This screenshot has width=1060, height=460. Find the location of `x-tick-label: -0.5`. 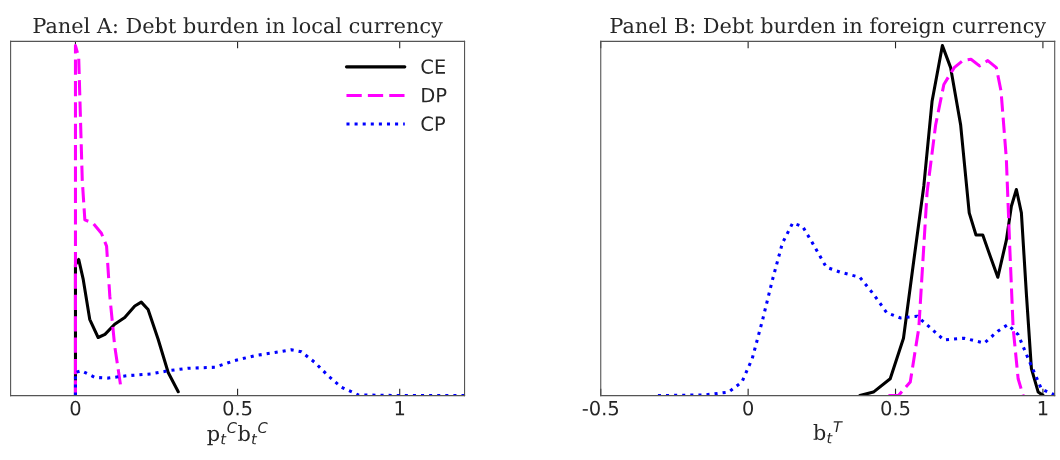

x-tick-label: -0.5 is located at coordinates (600, 408).